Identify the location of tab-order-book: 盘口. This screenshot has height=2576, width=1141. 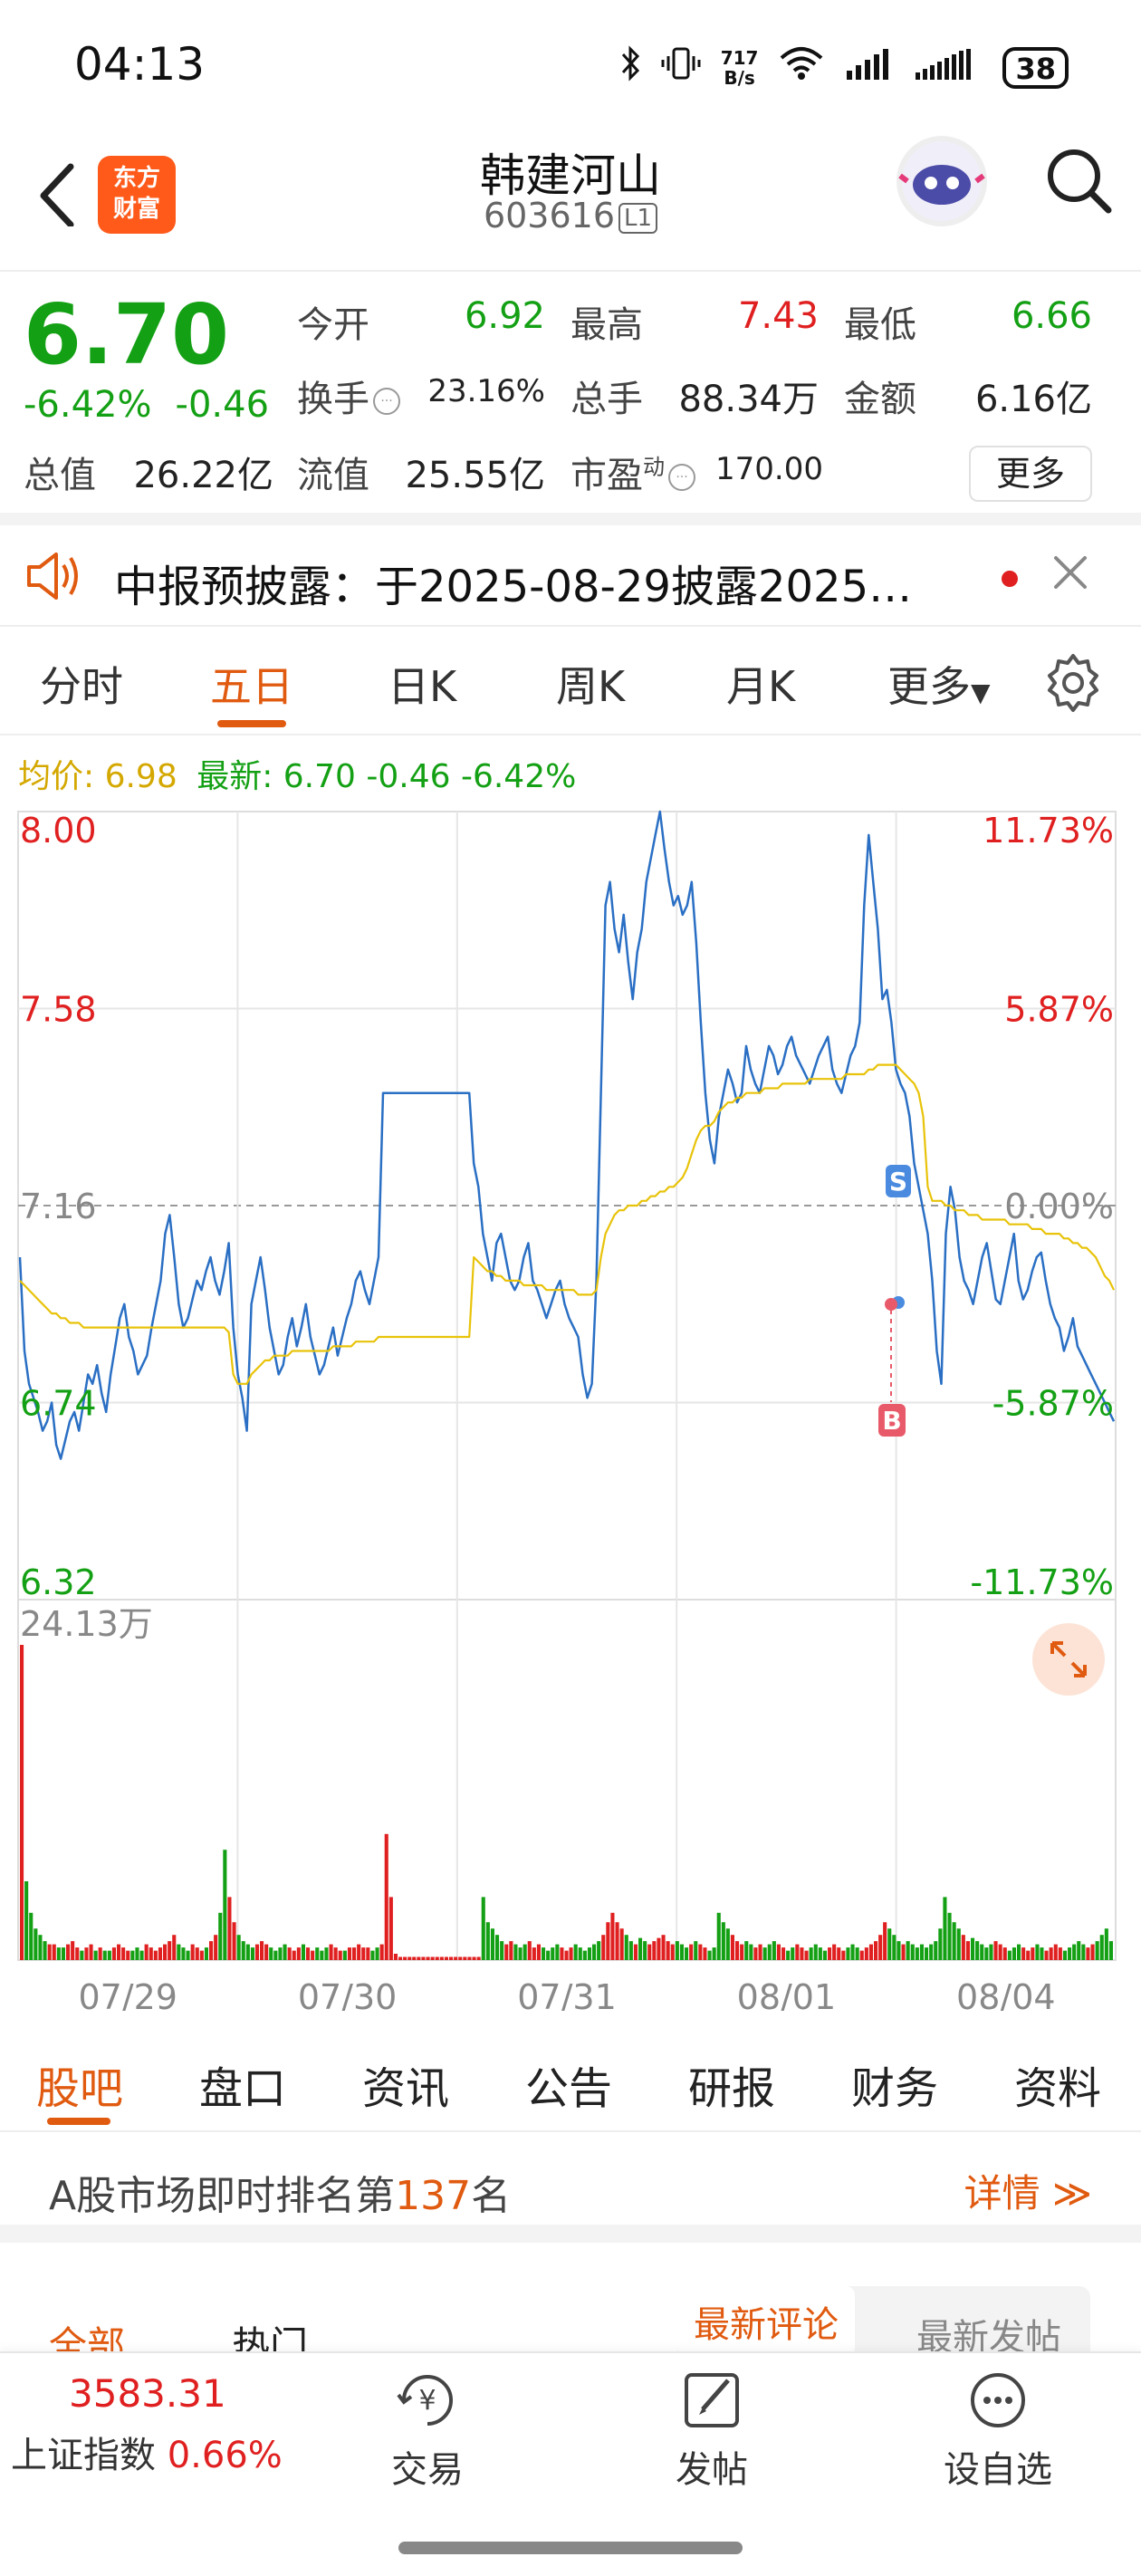
(243, 2088).